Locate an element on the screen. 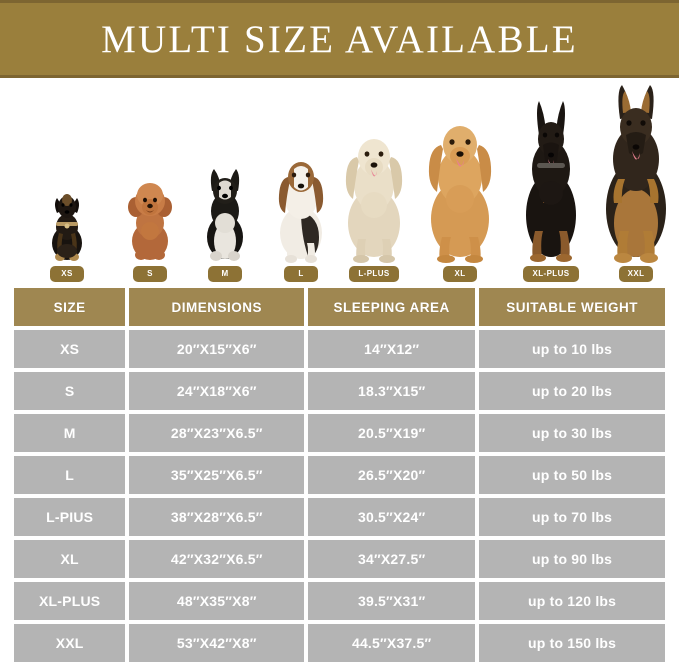 The height and width of the screenshot is (662, 679). beagle-icon is located at coordinates (301, 212).